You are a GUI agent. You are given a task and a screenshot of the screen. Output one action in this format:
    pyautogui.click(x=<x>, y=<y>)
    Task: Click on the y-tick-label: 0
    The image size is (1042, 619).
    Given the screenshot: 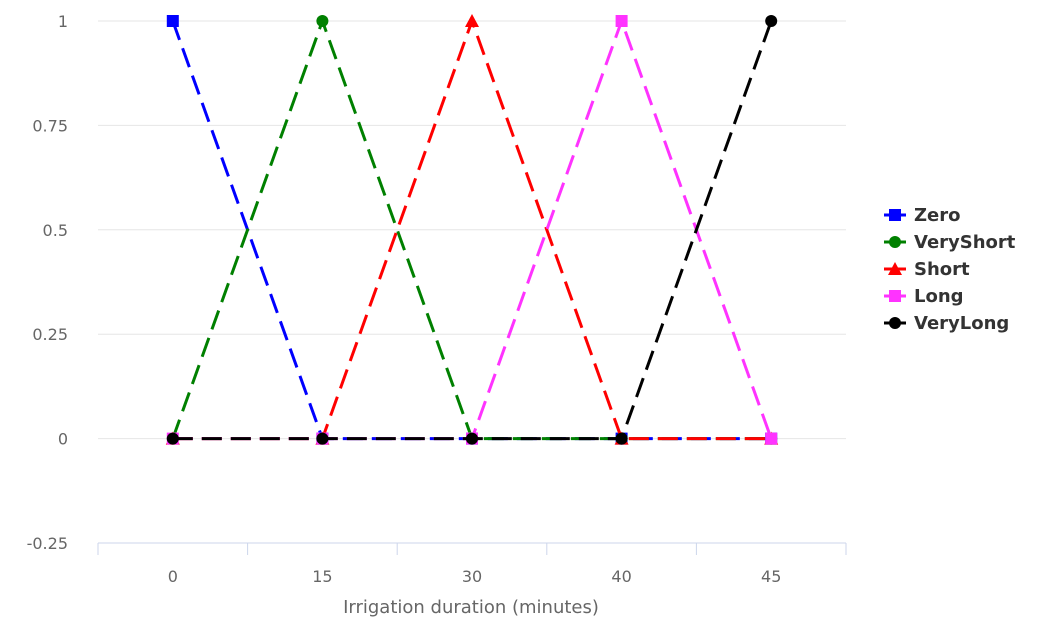 What is the action you would take?
    pyautogui.click(x=63, y=439)
    